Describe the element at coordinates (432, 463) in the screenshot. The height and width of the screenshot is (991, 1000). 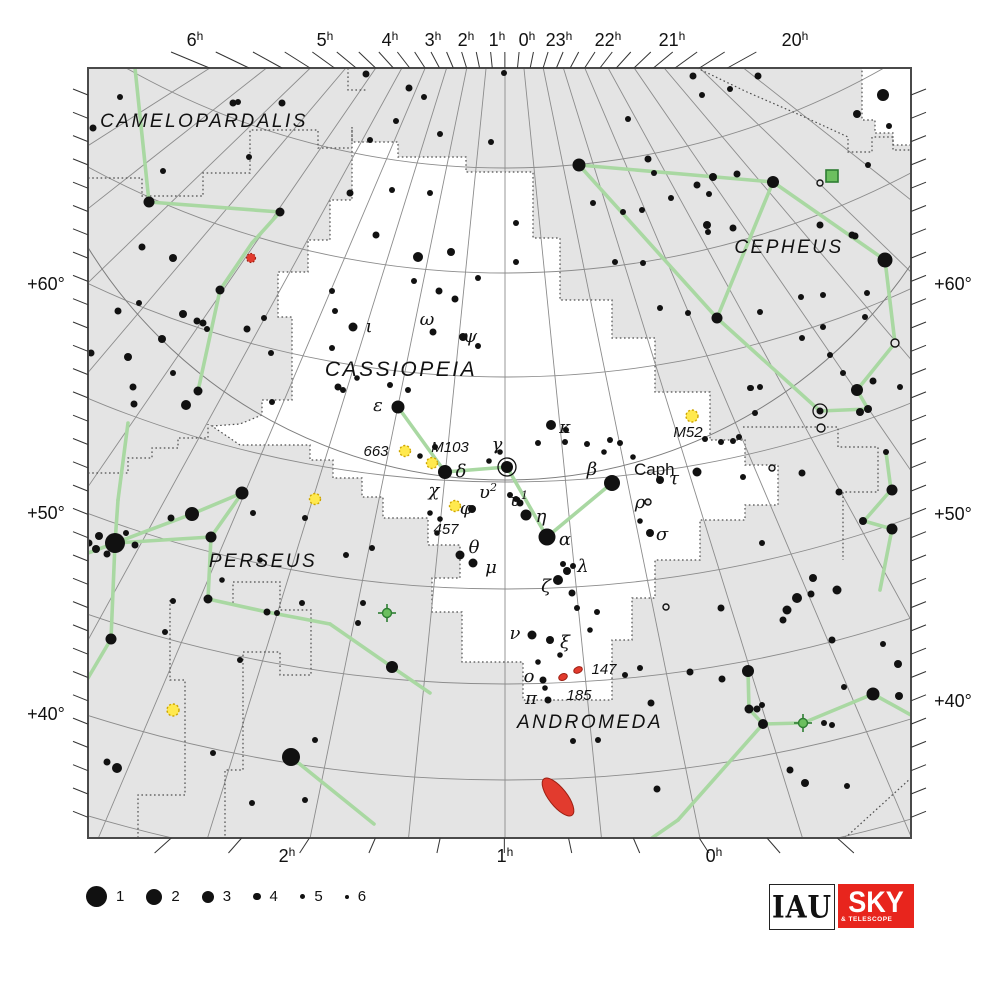
I see `open-cluster-icon` at that location.